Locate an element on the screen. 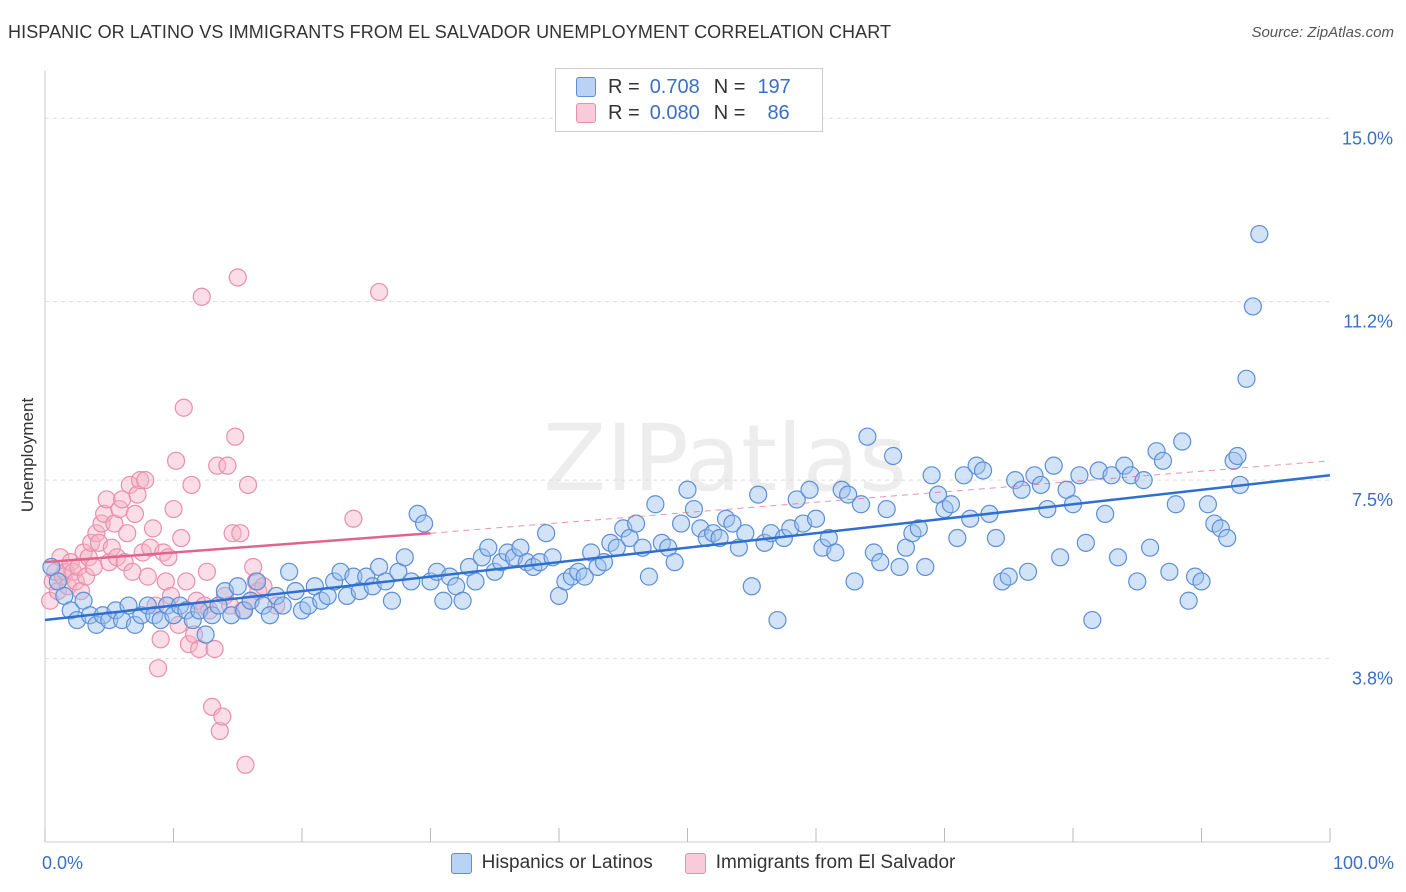 Image resolution: width=1406 pixels, height=892 pixels. source-label: Source: ZipAtlas.com is located at coordinates (1322, 32).